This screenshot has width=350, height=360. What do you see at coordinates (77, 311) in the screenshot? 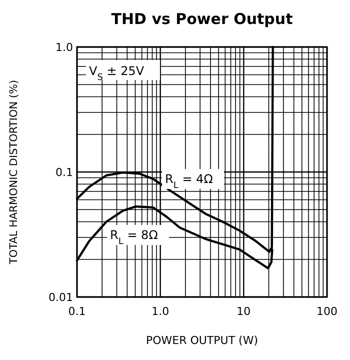
I see `x-tick-label: 0.1` at bounding box center [77, 311].